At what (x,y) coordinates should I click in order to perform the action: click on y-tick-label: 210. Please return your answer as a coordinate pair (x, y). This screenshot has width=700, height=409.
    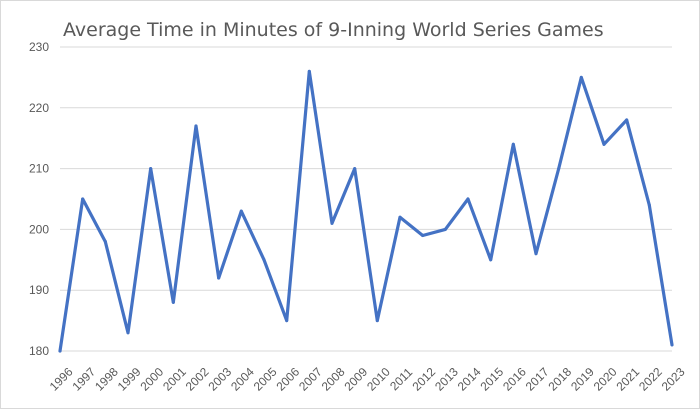
    Looking at the image, I should click on (39, 169).